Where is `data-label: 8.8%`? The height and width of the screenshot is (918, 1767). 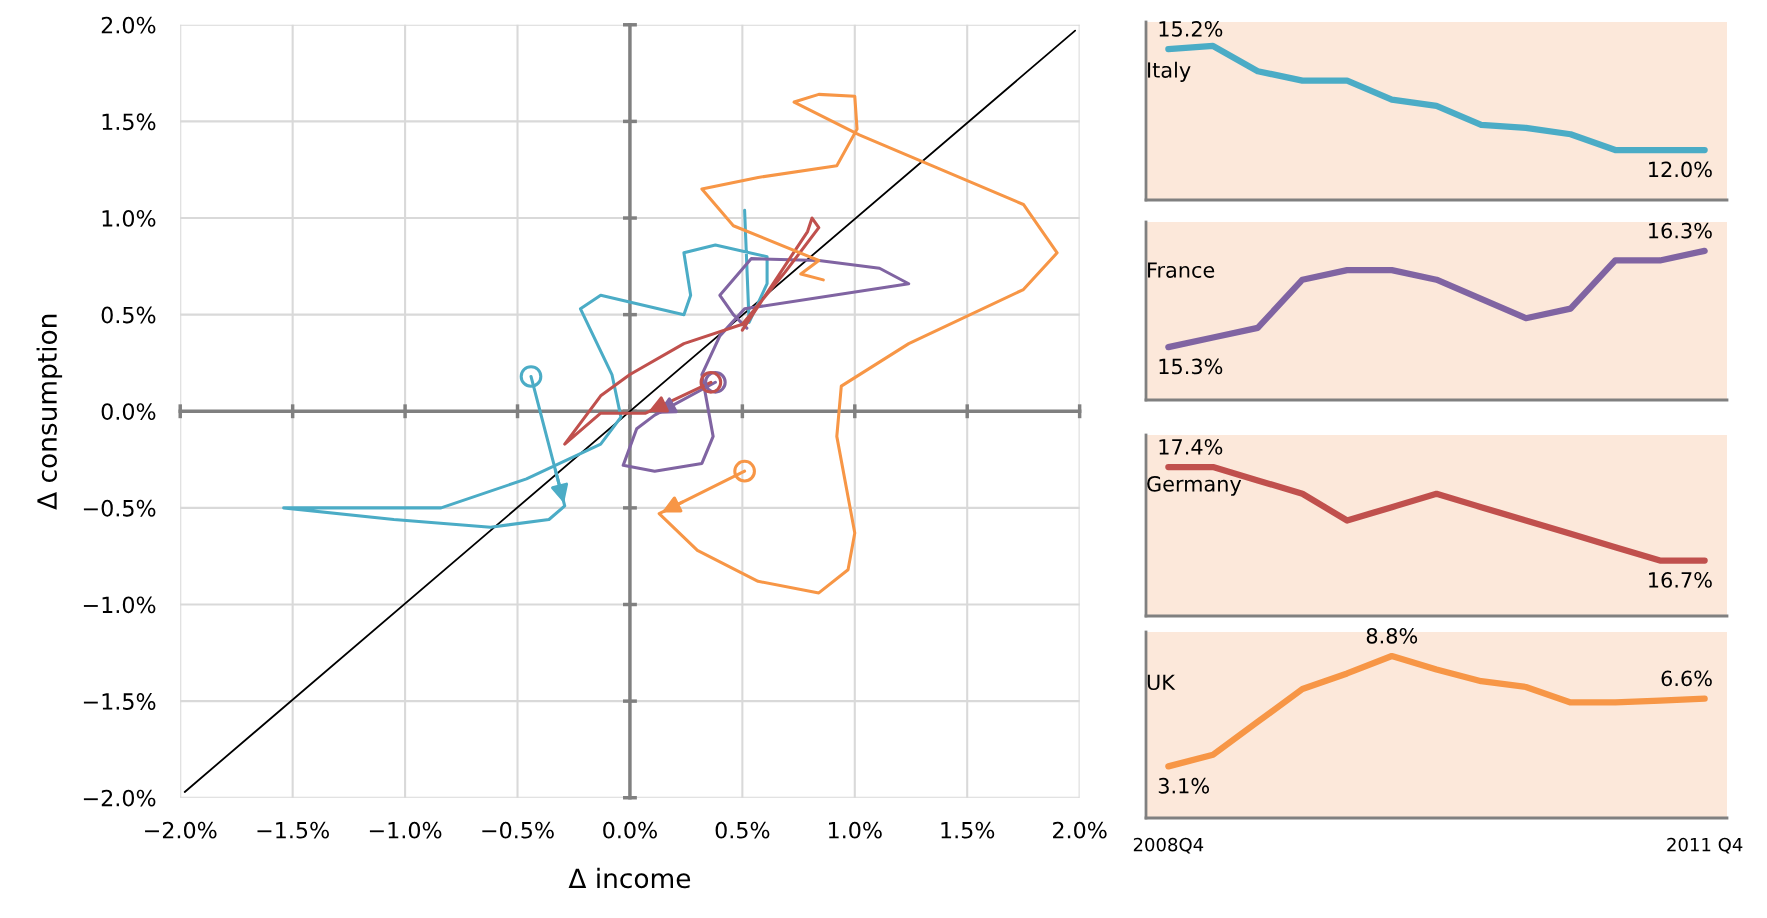 data-label: 8.8% is located at coordinates (1392, 635).